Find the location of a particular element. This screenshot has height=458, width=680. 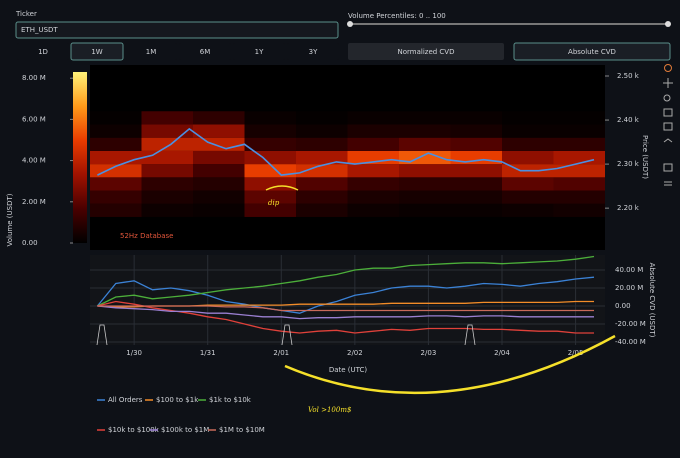

y-axis-title: Absolute CVD (USDT) is located at coordinates (652, 300).